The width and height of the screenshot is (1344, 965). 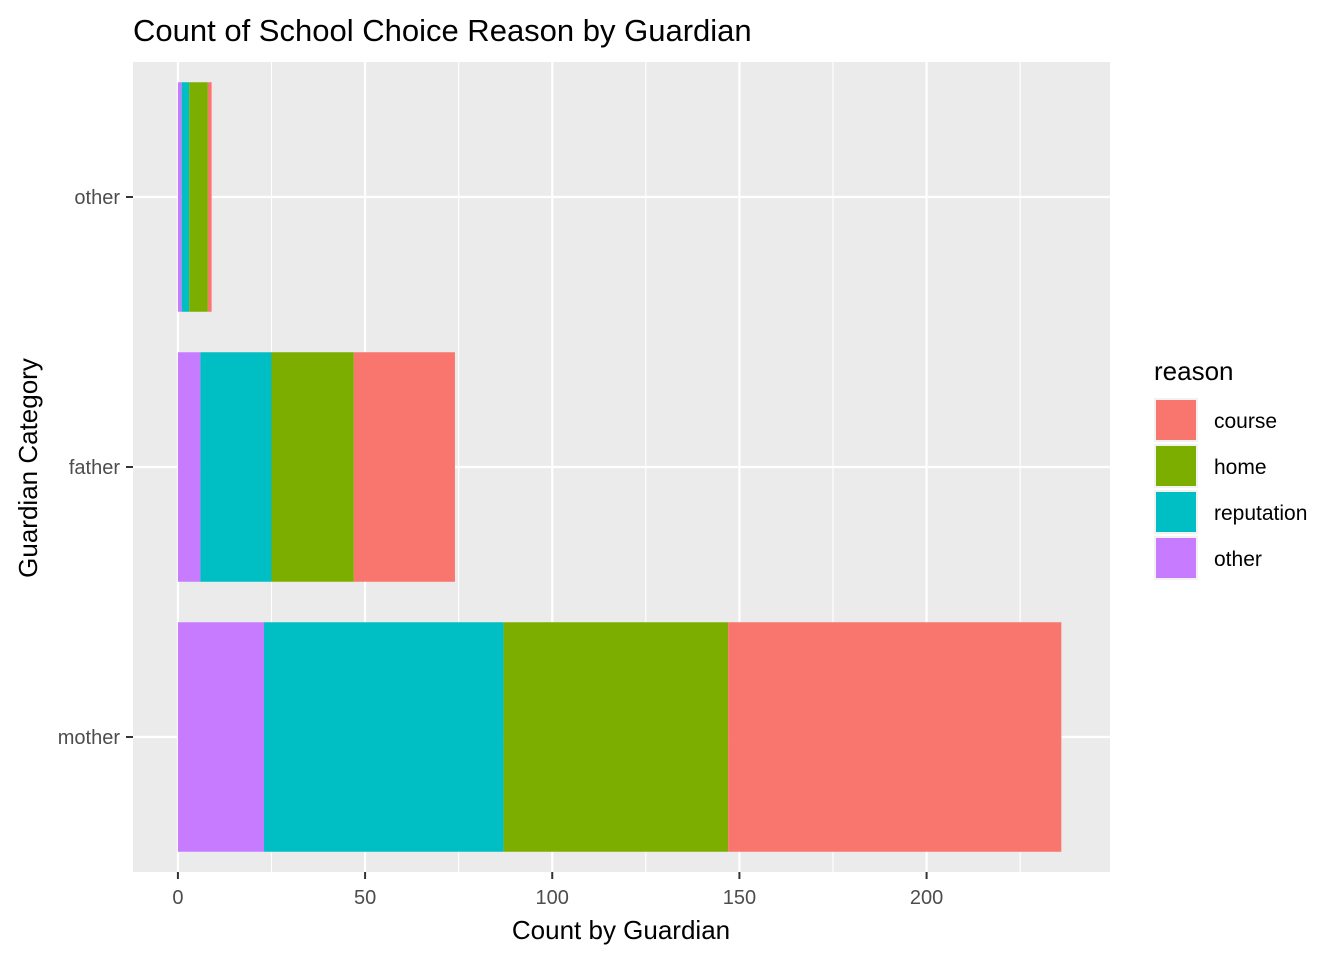 I want to click on legend-label-reputation: reputation, so click(x=1260, y=513).